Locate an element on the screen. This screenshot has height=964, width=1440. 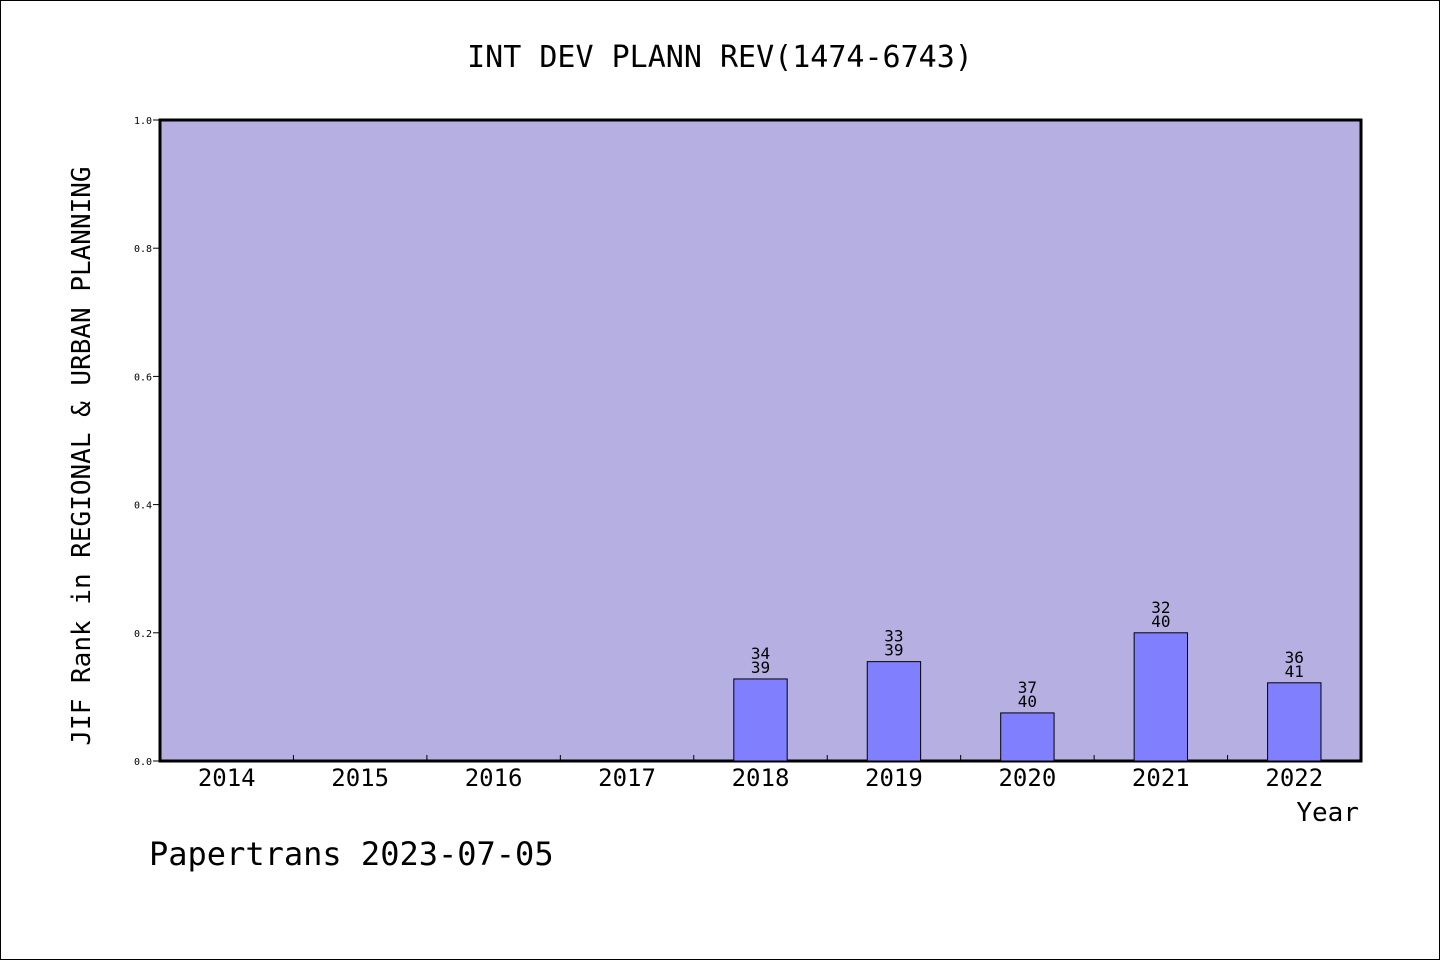
x-tick-label: 2017 is located at coordinates (627, 778).